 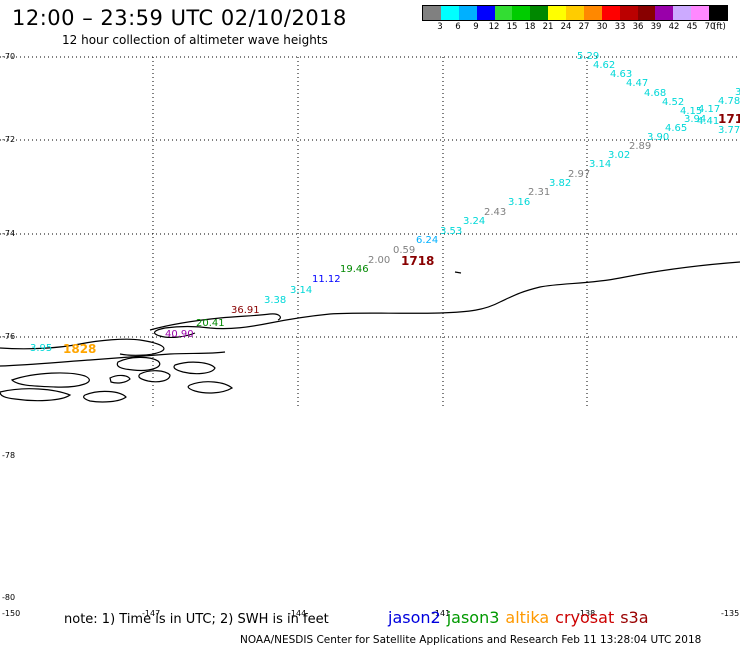 What do you see at coordinates (638, 27) in the screenshot?
I see `legend-label: 36` at bounding box center [638, 27].